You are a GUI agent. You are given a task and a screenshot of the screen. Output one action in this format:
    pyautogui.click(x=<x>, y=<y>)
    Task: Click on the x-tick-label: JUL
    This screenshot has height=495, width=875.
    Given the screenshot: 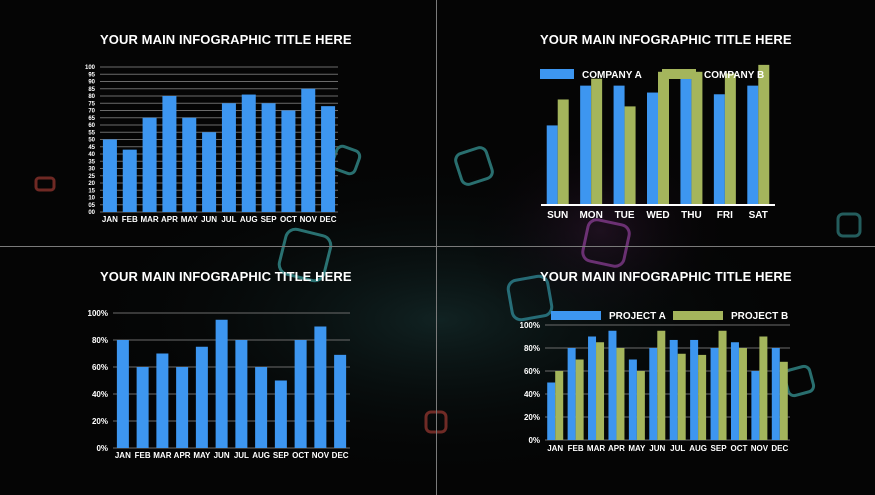 What is the action you would take?
    pyautogui.click(x=677, y=448)
    